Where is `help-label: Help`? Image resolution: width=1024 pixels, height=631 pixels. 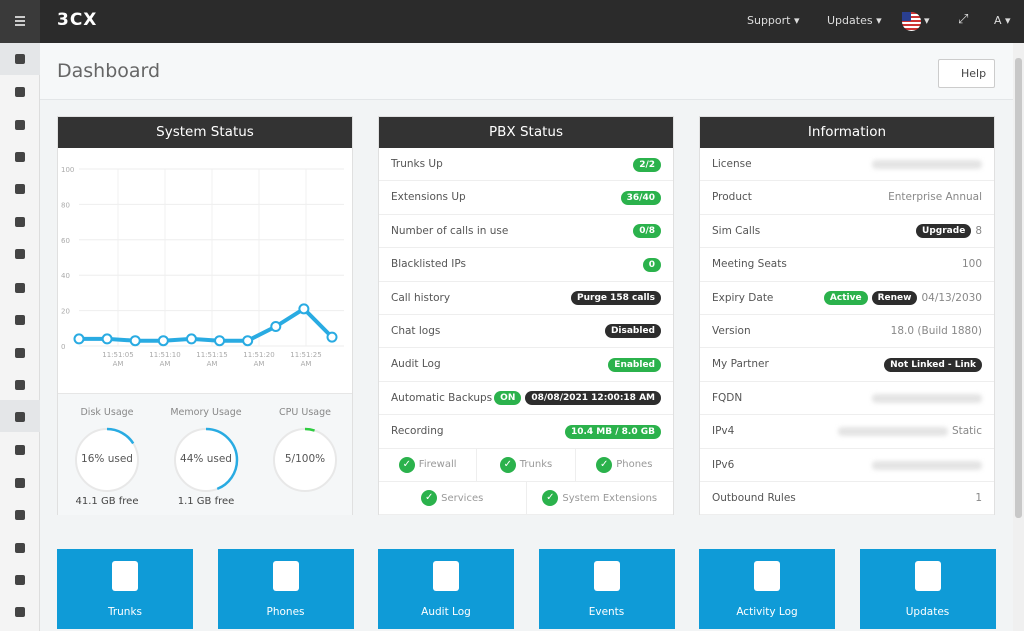
help-label: Help is located at coordinates (974, 73).